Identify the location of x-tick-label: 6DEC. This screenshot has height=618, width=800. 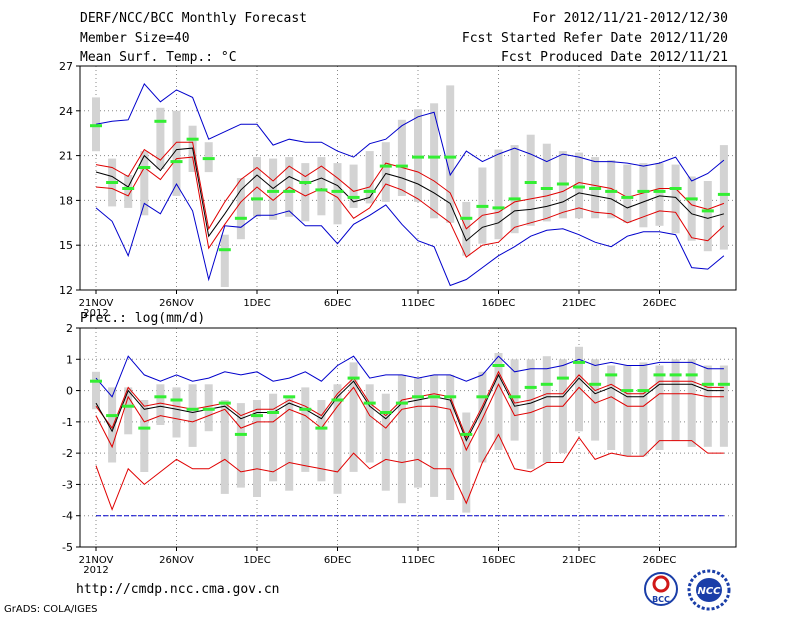
(337, 560).